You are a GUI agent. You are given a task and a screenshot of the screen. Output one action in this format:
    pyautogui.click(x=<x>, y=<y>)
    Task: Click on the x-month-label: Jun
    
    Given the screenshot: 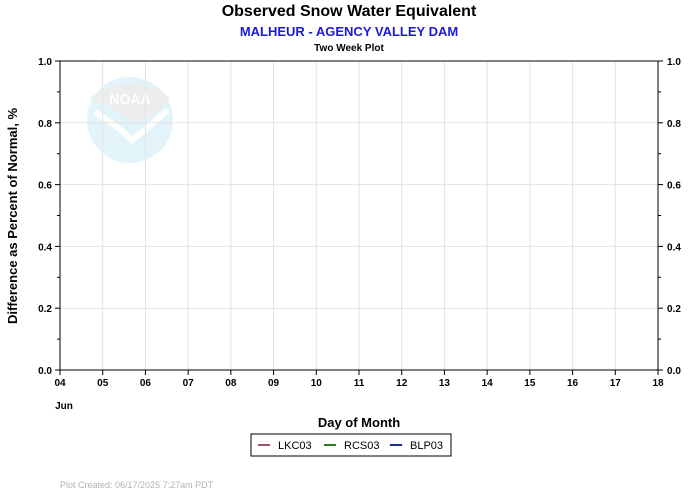 What is the action you would take?
    pyautogui.click(x=64, y=406)
    